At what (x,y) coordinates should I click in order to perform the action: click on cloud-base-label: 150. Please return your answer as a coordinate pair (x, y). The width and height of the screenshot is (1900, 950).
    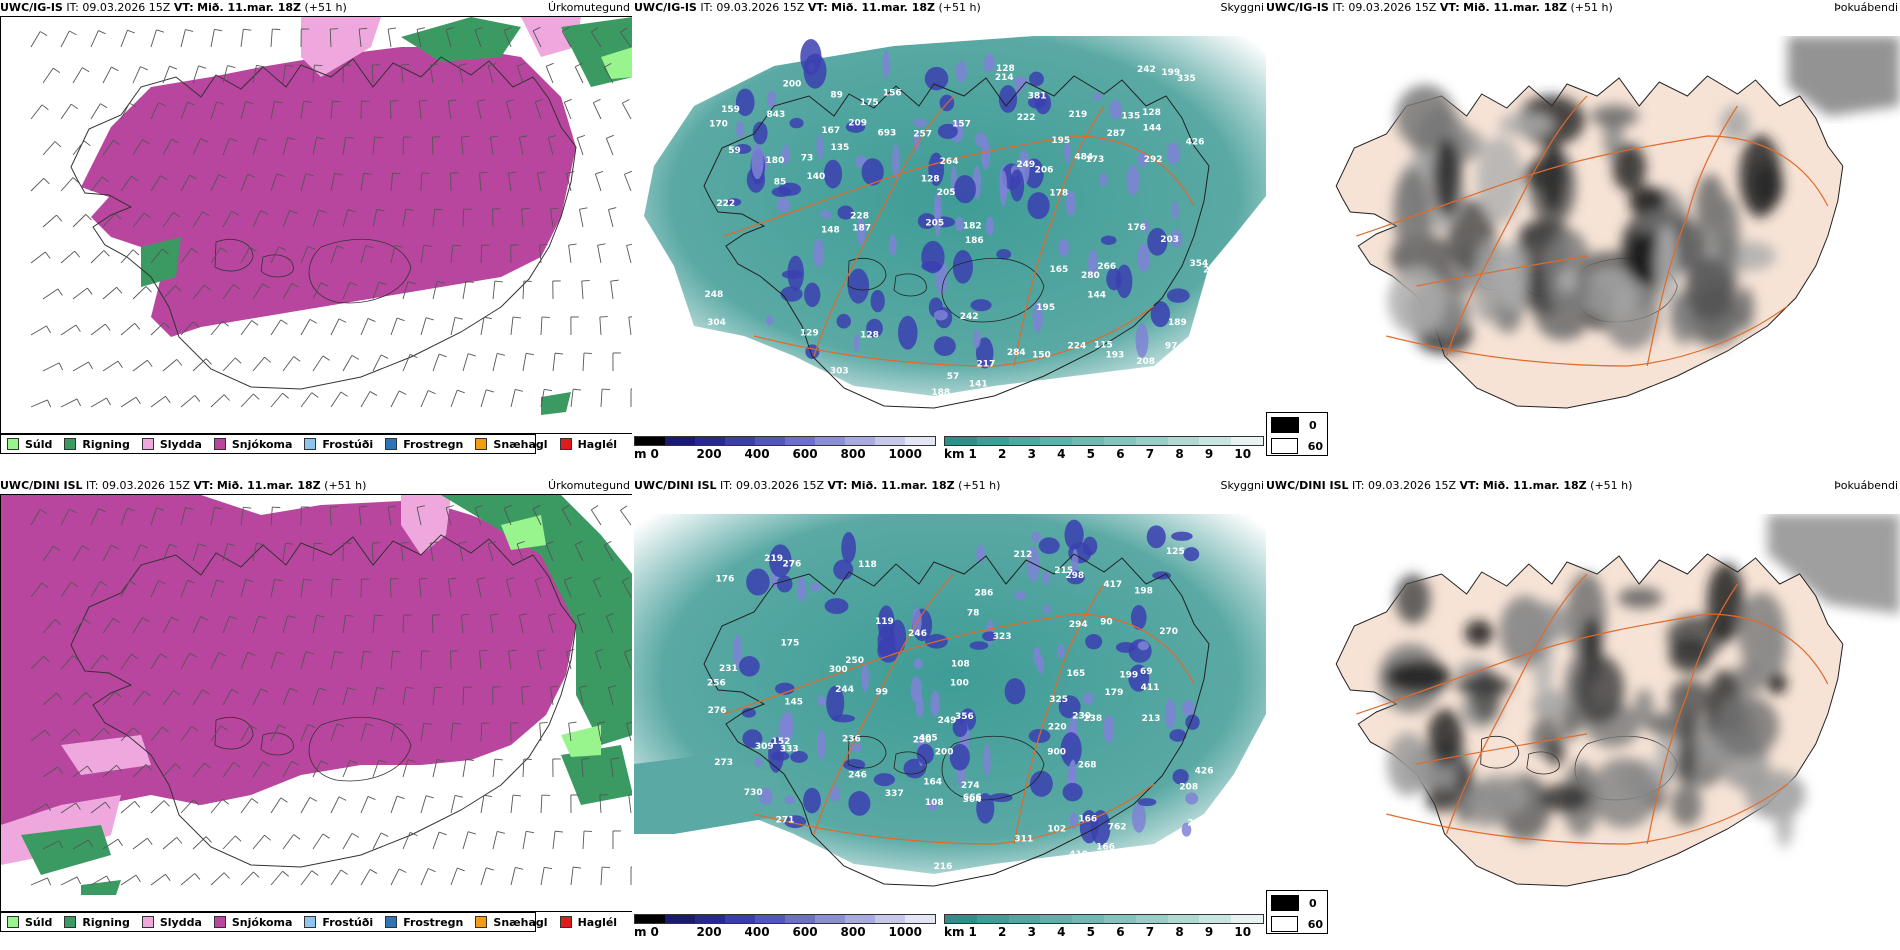
    Looking at the image, I should click on (1041, 355).